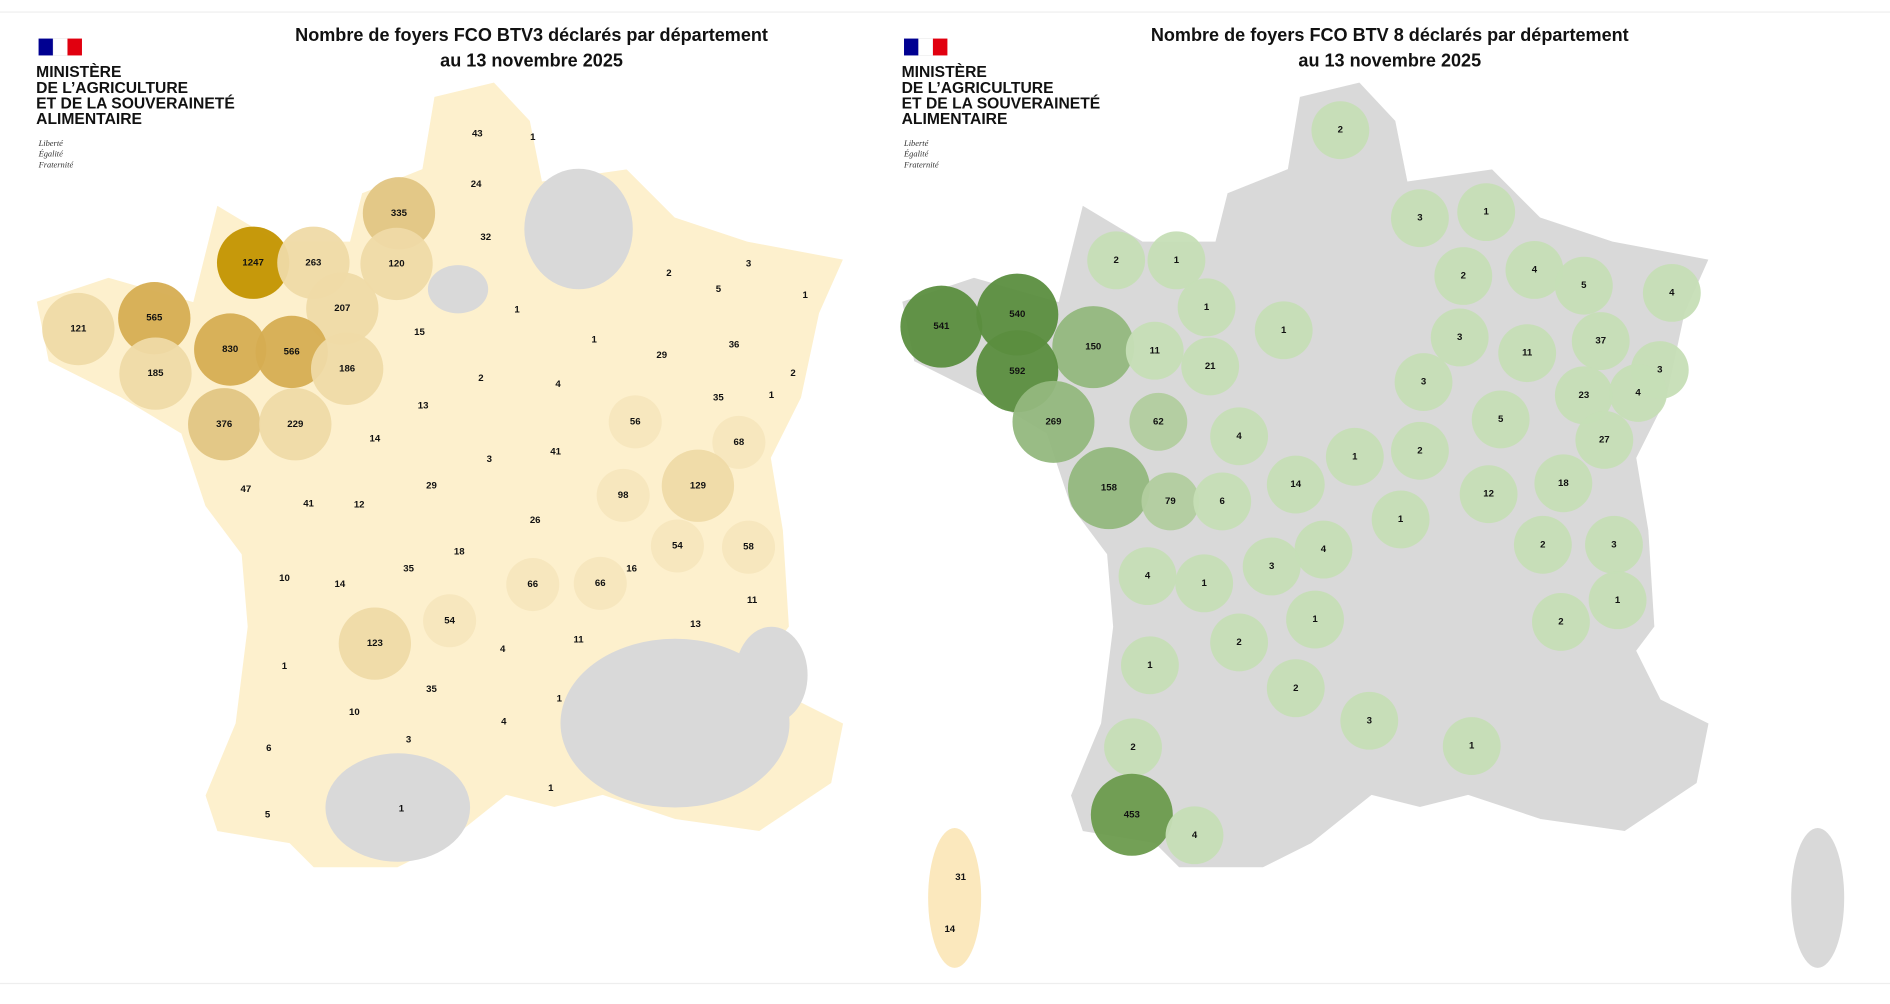  Describe the element at coordinates (739, 442) in the screenshot. I see `department-count: 68` at that location.